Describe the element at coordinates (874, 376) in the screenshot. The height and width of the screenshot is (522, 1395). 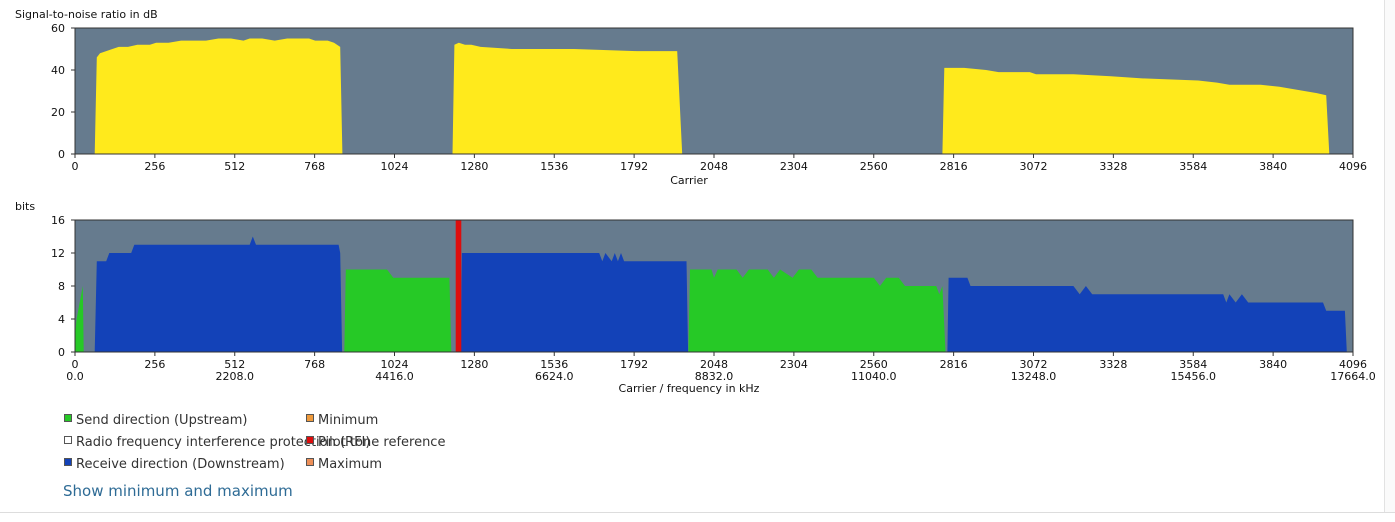
I see `freq-tick-label: 11040.0` at that location.